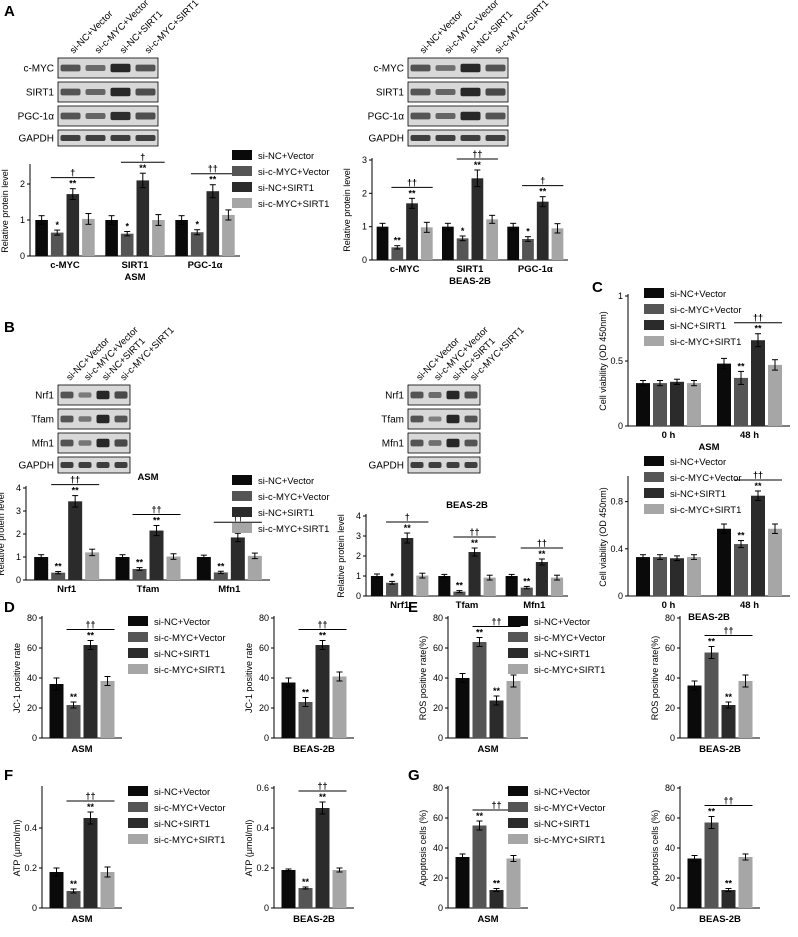  I want to click on blot-row-label: c-MYC, so click(38, 69).